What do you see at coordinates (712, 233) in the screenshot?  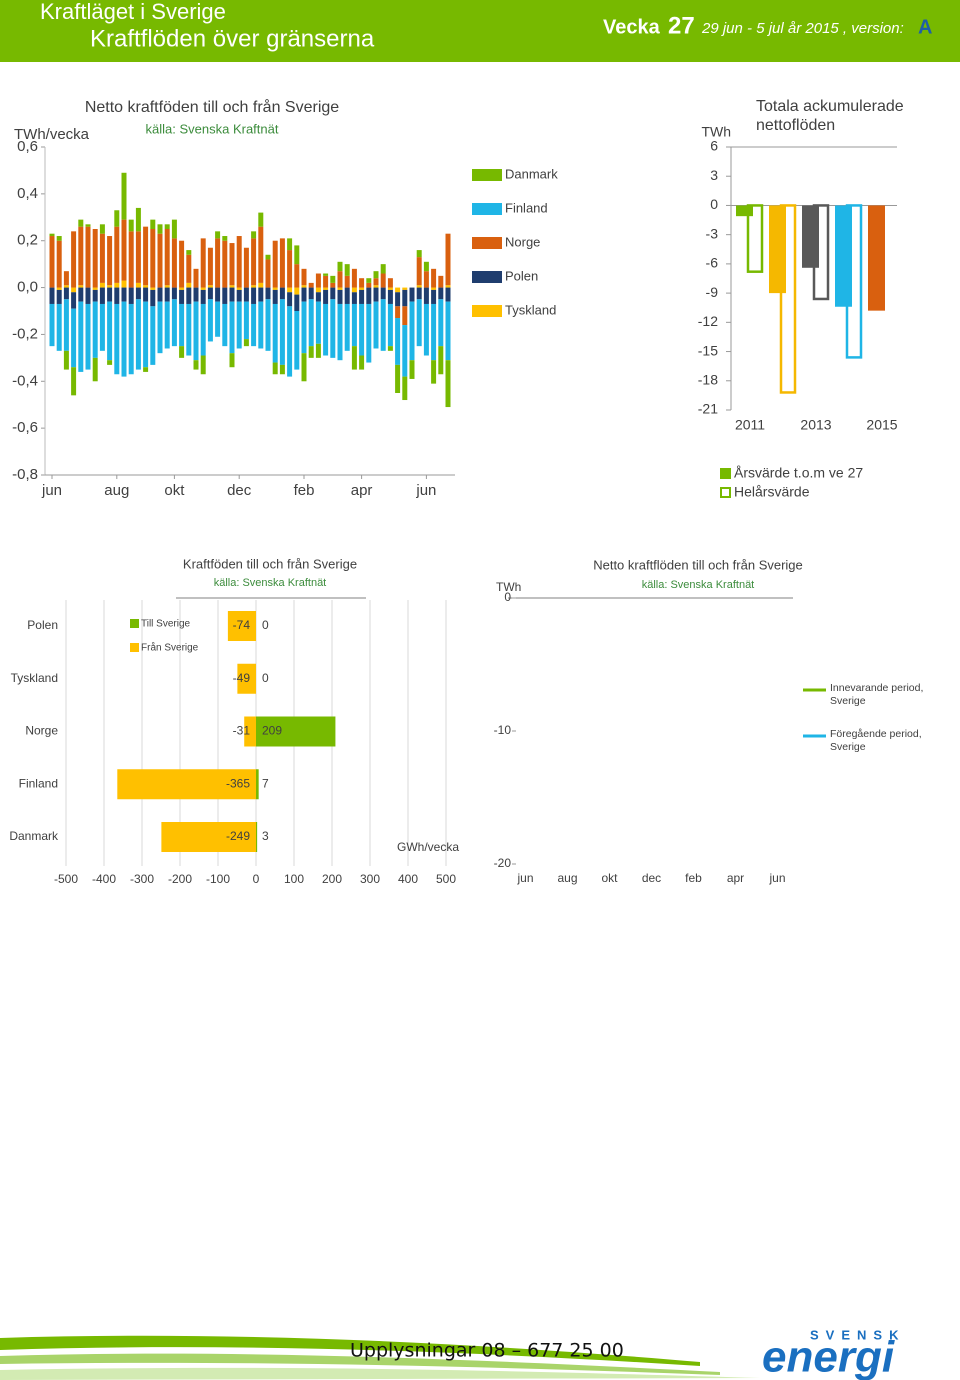 I see `y-tick-label: -3` at bounding box center [712, 233].